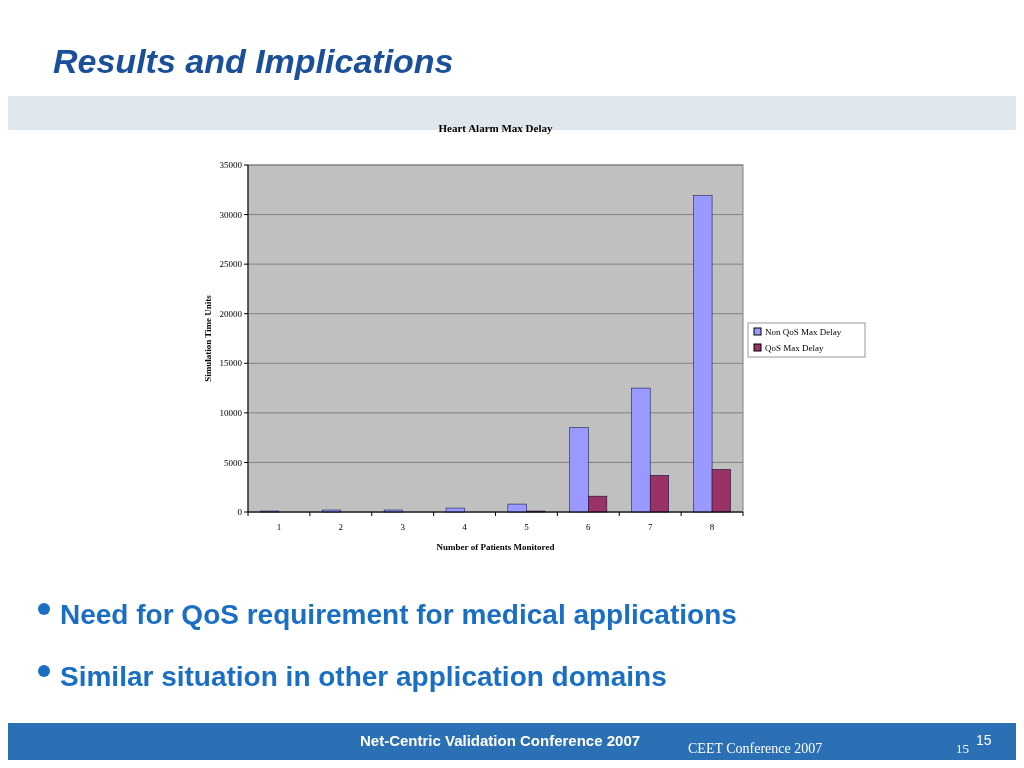 This screenshot has height=768, width=1024. Describe the element at coordinates (465, 527) in the screenshot. I see `x-tick-label: 4` at that location.